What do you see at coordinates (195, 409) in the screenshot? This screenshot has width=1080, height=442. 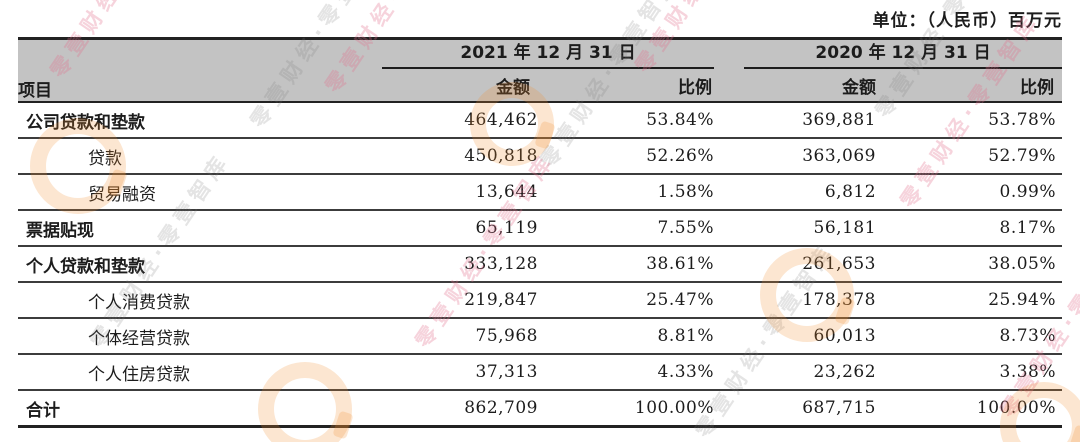 I see `row-label: 合计` at bounding box center [195, 409].